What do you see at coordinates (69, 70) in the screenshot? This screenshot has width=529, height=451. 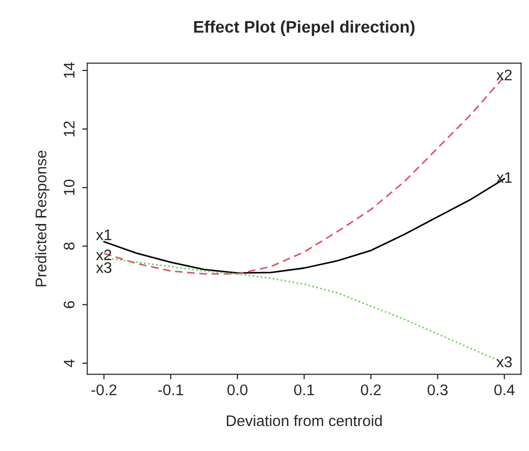 I see `y-tick-label: 14` at bounding box center [69, 70].